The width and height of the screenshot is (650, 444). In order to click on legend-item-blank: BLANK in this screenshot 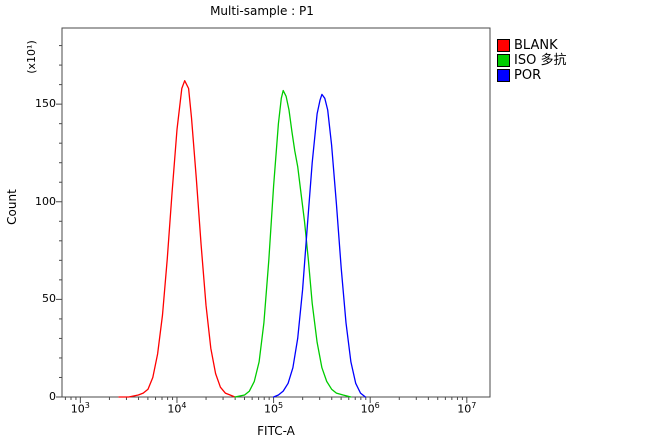, I will do `click(531, 45)`.